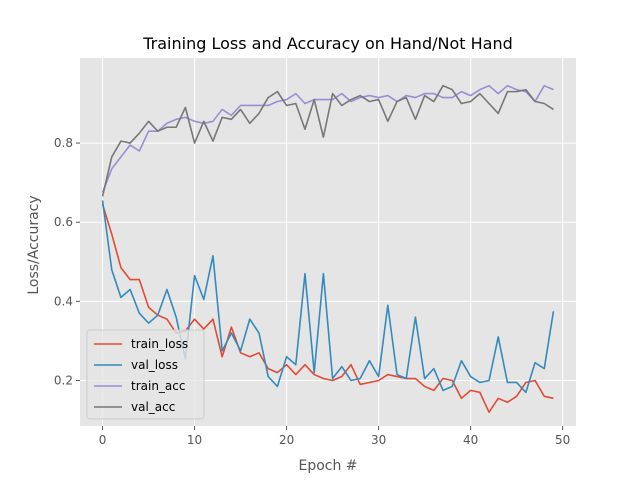 The height and width of the screenshot is (480, 640). I want to click on legend: train_loss val_loss train_acc val_acc, so click(145, 374).